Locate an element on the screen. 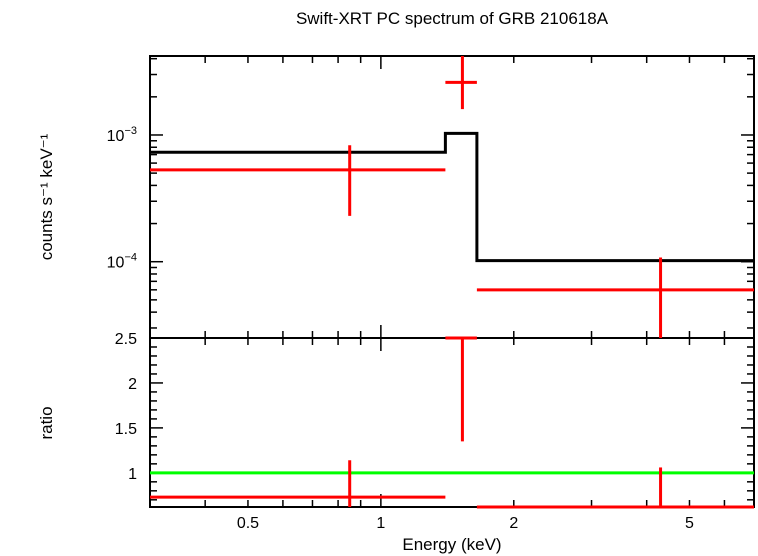 Image resolution: width=758 pixels, height=556 pixels. y-tick-label: 10⁻⁴ is located at coordinates (122, 262).